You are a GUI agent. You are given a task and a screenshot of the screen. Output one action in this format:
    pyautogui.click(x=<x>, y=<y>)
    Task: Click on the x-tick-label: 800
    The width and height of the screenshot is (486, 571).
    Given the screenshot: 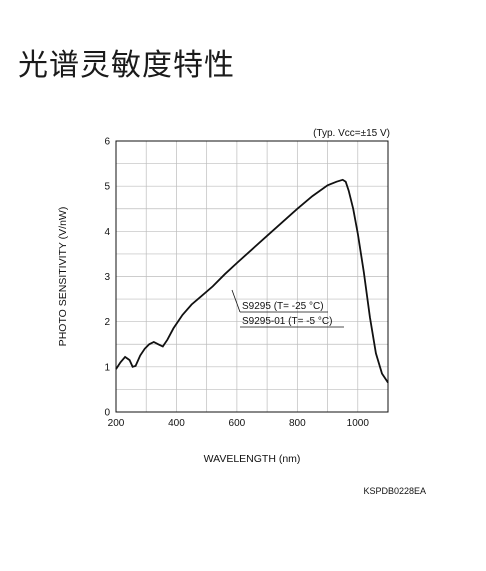 What is the action you would take?
    pyautogui.click(x=297, y=423)
    